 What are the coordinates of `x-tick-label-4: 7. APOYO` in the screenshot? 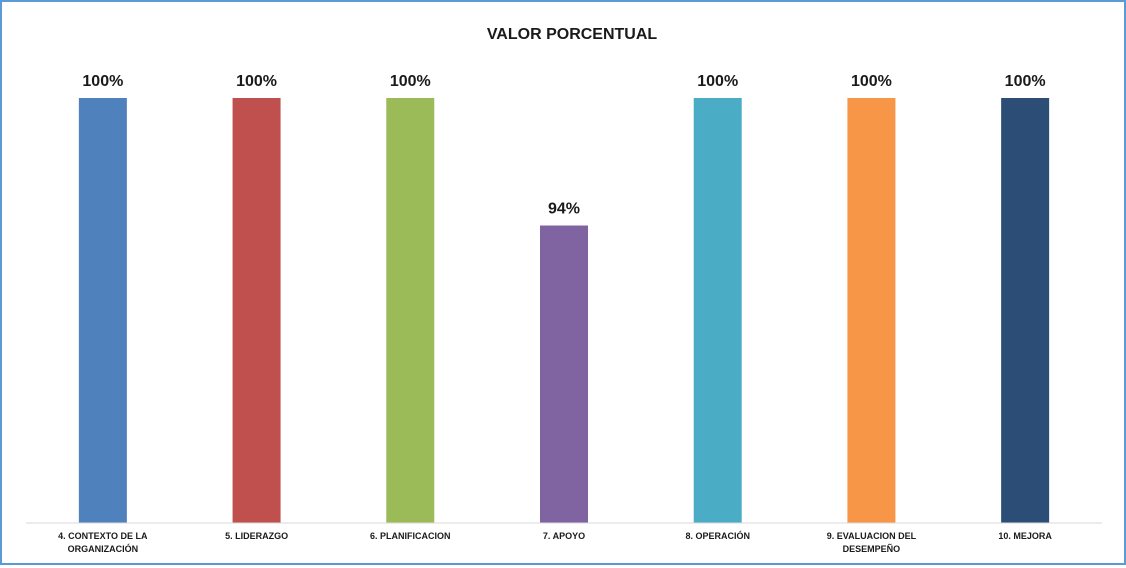 It's located at (564, 536).